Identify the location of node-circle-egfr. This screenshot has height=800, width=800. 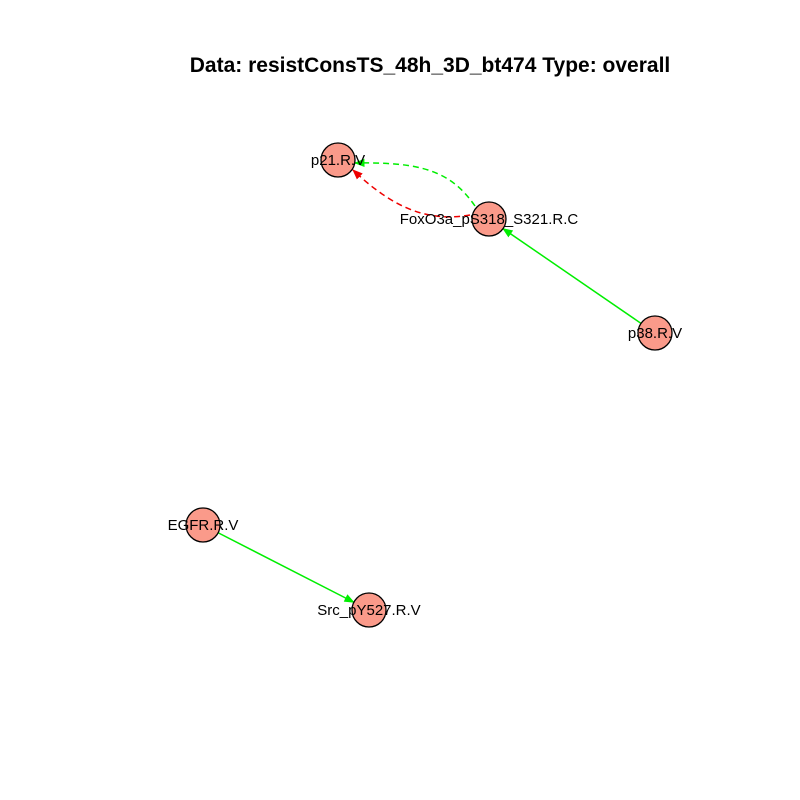
(203, 525).